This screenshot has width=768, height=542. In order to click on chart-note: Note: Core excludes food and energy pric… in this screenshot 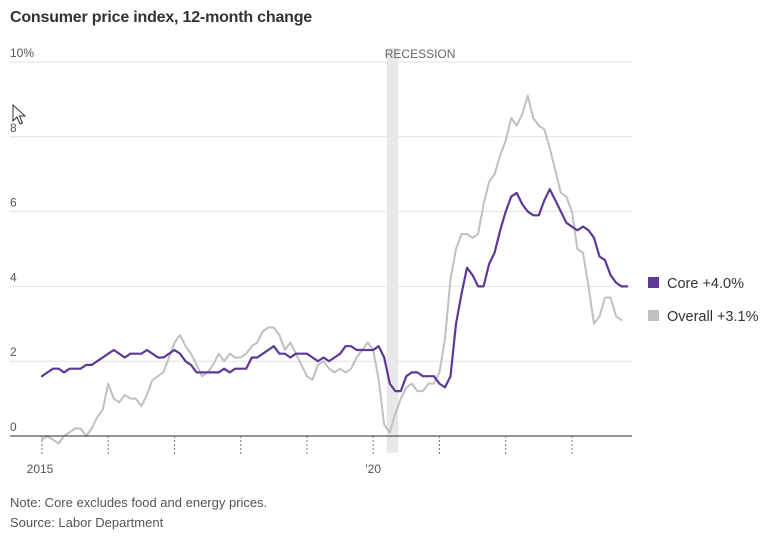, I will do `click(139, 502)`.